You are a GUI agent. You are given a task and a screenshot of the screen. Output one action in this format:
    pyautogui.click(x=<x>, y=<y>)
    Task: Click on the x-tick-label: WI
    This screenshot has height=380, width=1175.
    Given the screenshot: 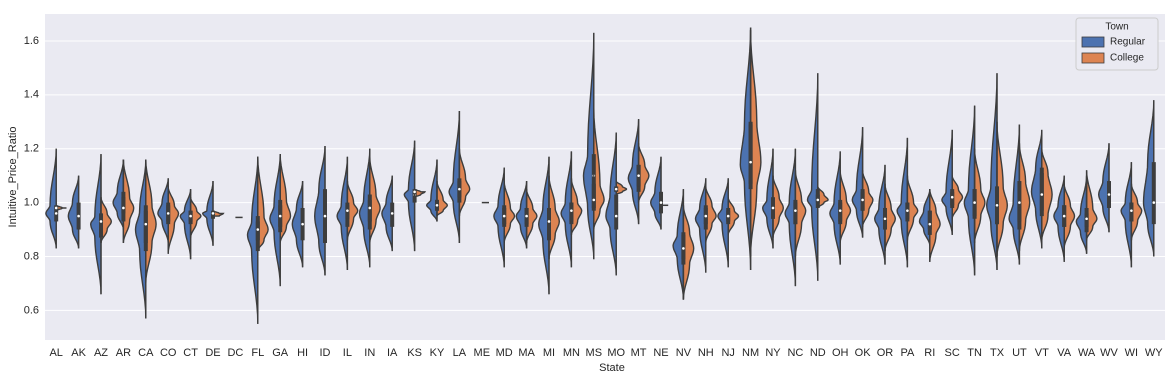 What is the action you would take?
    pyautogui.click(x=1131, y=353)
    